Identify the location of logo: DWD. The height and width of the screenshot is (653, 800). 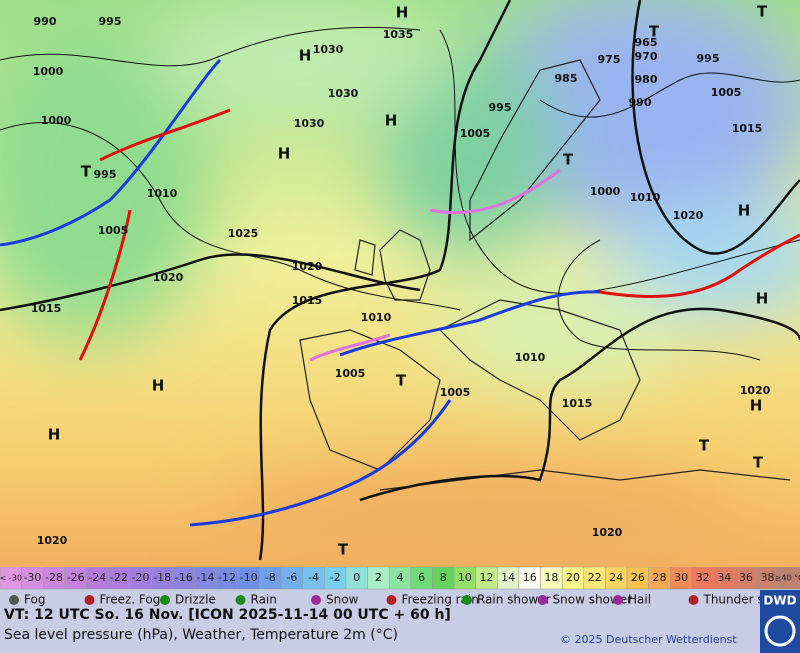
(779, 601).